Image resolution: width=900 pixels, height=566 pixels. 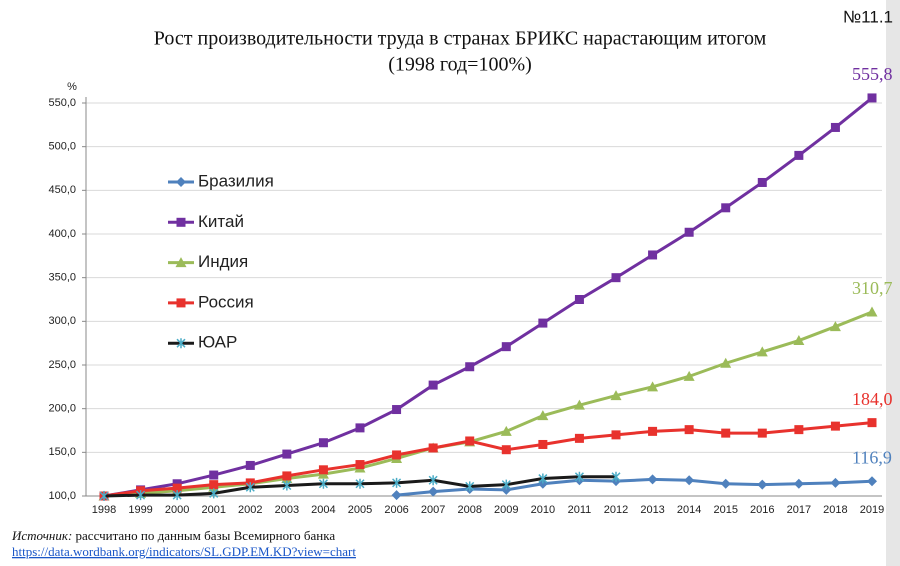 I want to click on x-tick-label: 2001, so click(x=213, y=510).